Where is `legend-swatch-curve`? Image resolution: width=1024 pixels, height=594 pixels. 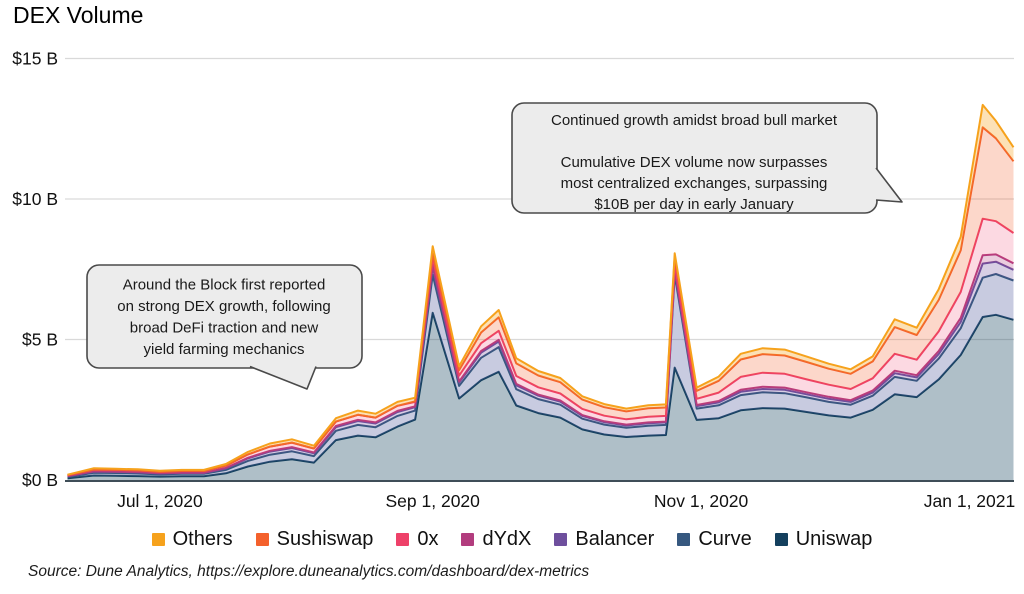 legend-swatch-curve is located at coordinates (684, 539).